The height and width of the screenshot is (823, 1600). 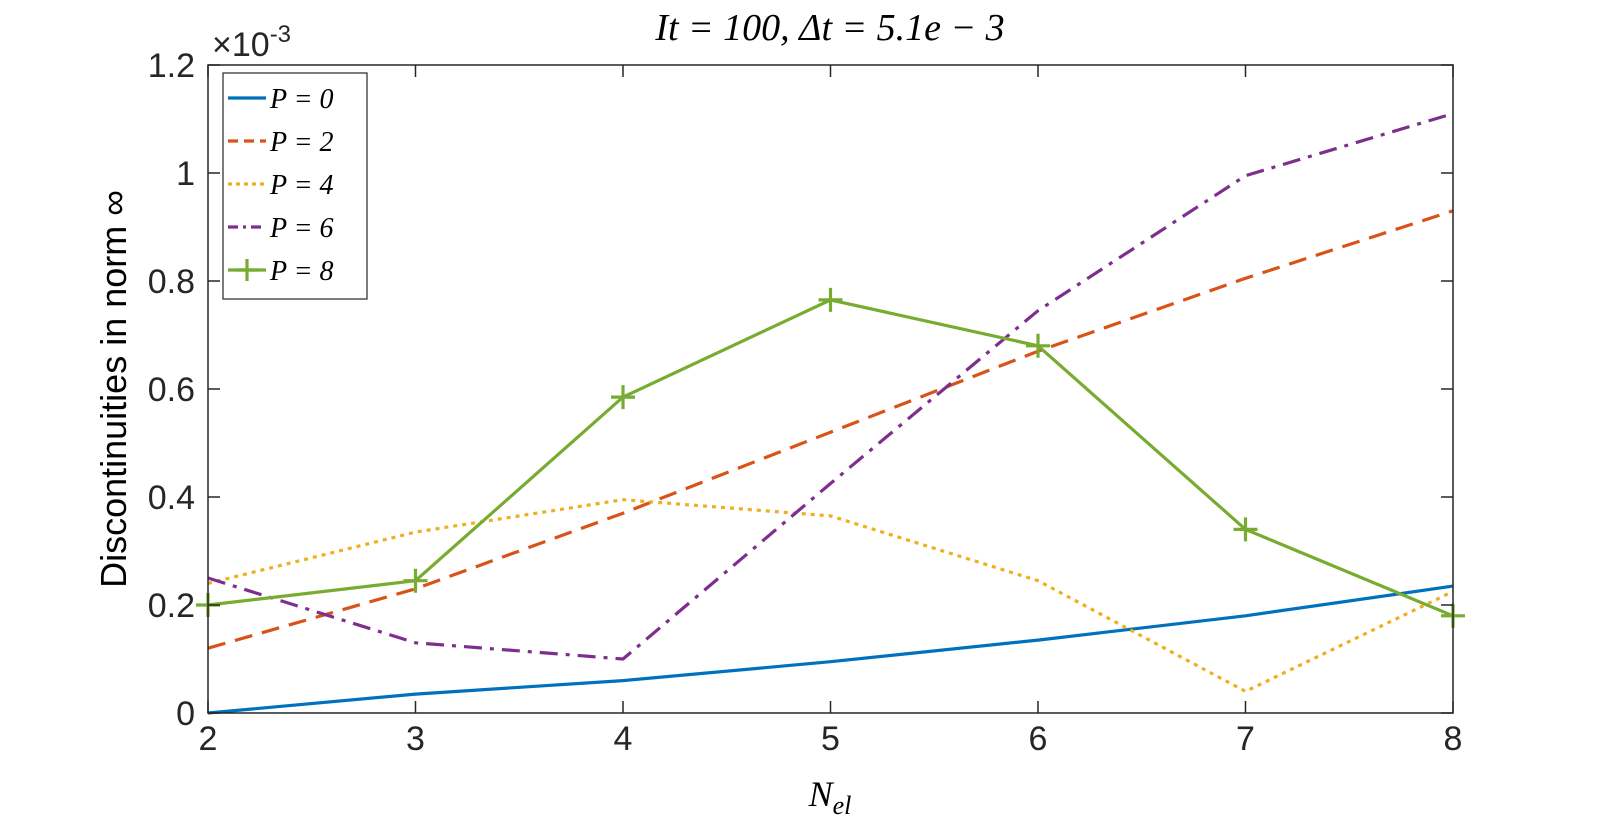 What do you see at coordinates (185, 714) in the screenshot?
I see `y-tick-label: 0` at bounding box center [185, 714].